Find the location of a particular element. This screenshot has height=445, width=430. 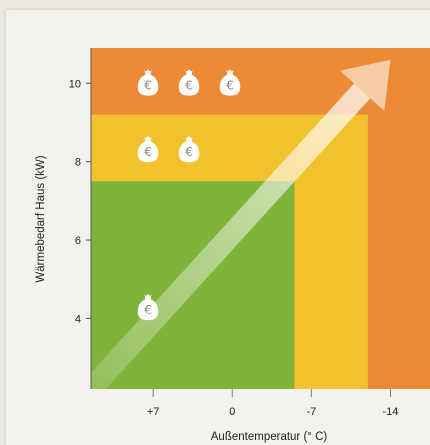

x-ticks: +7 0 -7 -14 is located at coordinates (272, 403).